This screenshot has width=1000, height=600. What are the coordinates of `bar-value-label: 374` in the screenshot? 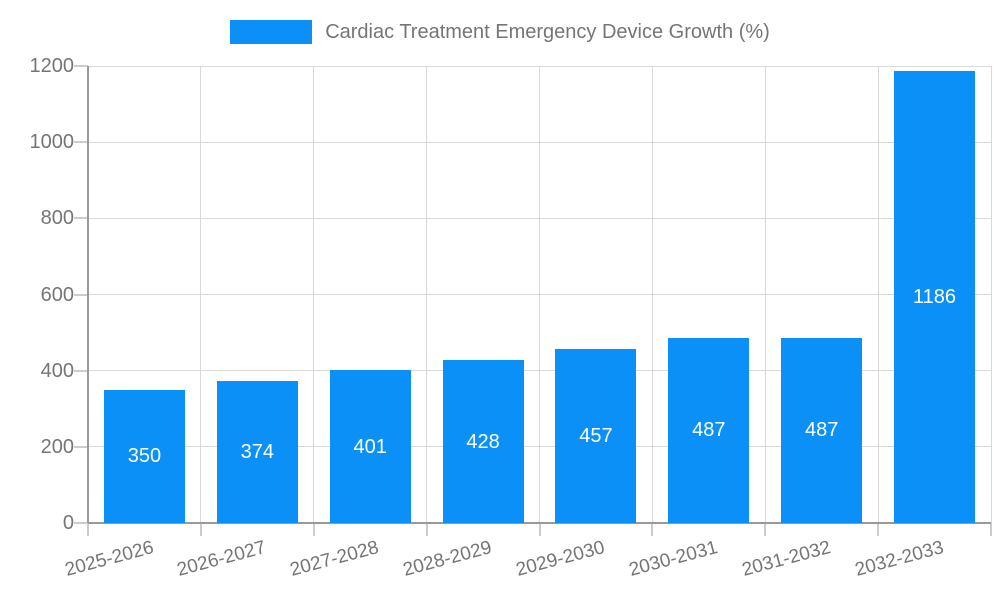 It's located at (257, 451).